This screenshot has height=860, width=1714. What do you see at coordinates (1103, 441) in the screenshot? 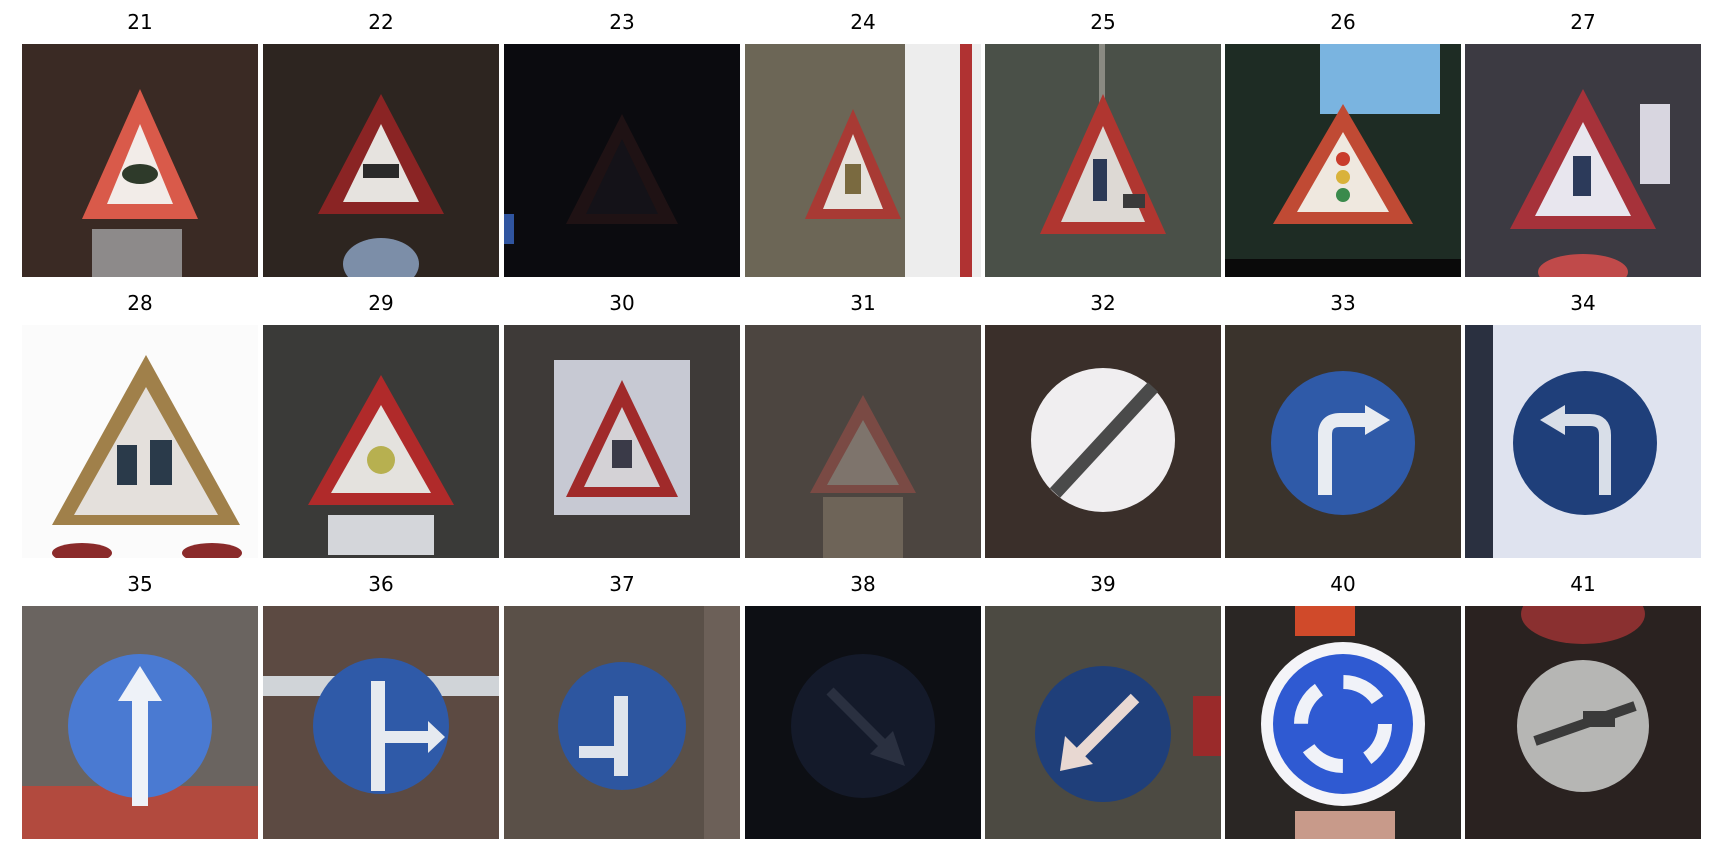
I see `end-of-restriction-icon` at bounding box center [1103, 441].